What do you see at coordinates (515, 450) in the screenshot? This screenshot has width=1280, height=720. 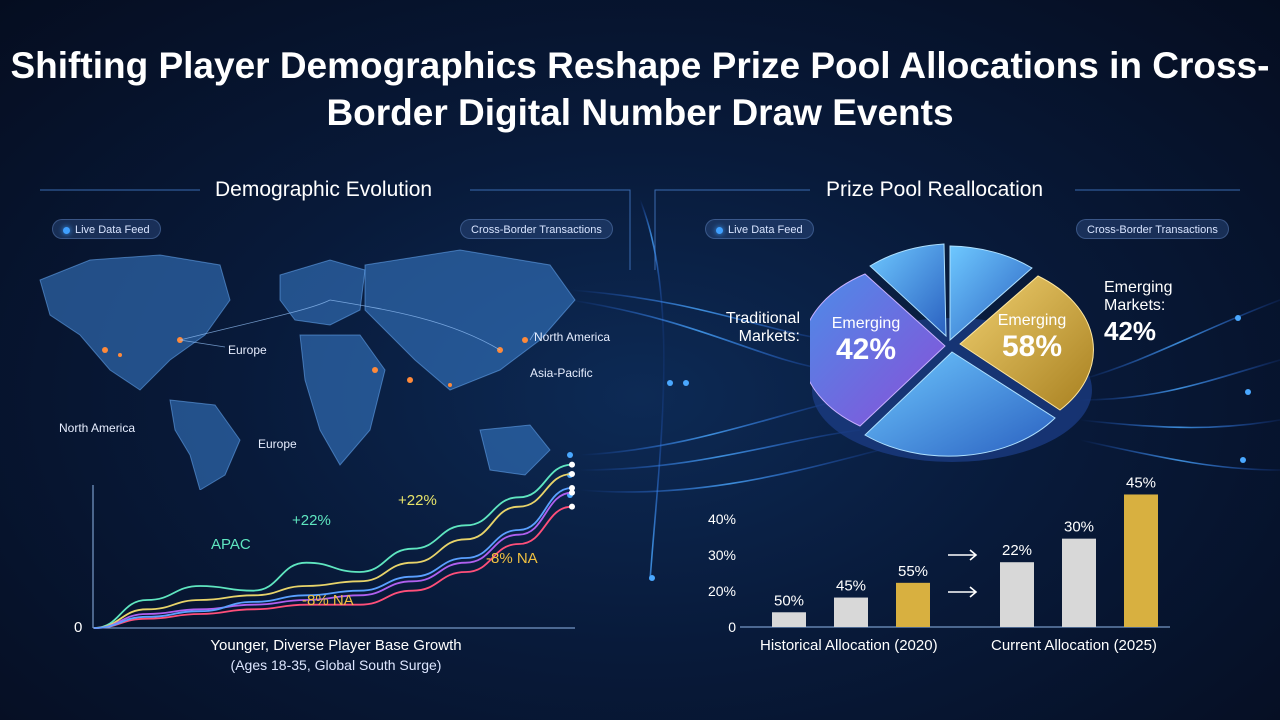 I see `australia-landmass` at bounding box center [515, 450].